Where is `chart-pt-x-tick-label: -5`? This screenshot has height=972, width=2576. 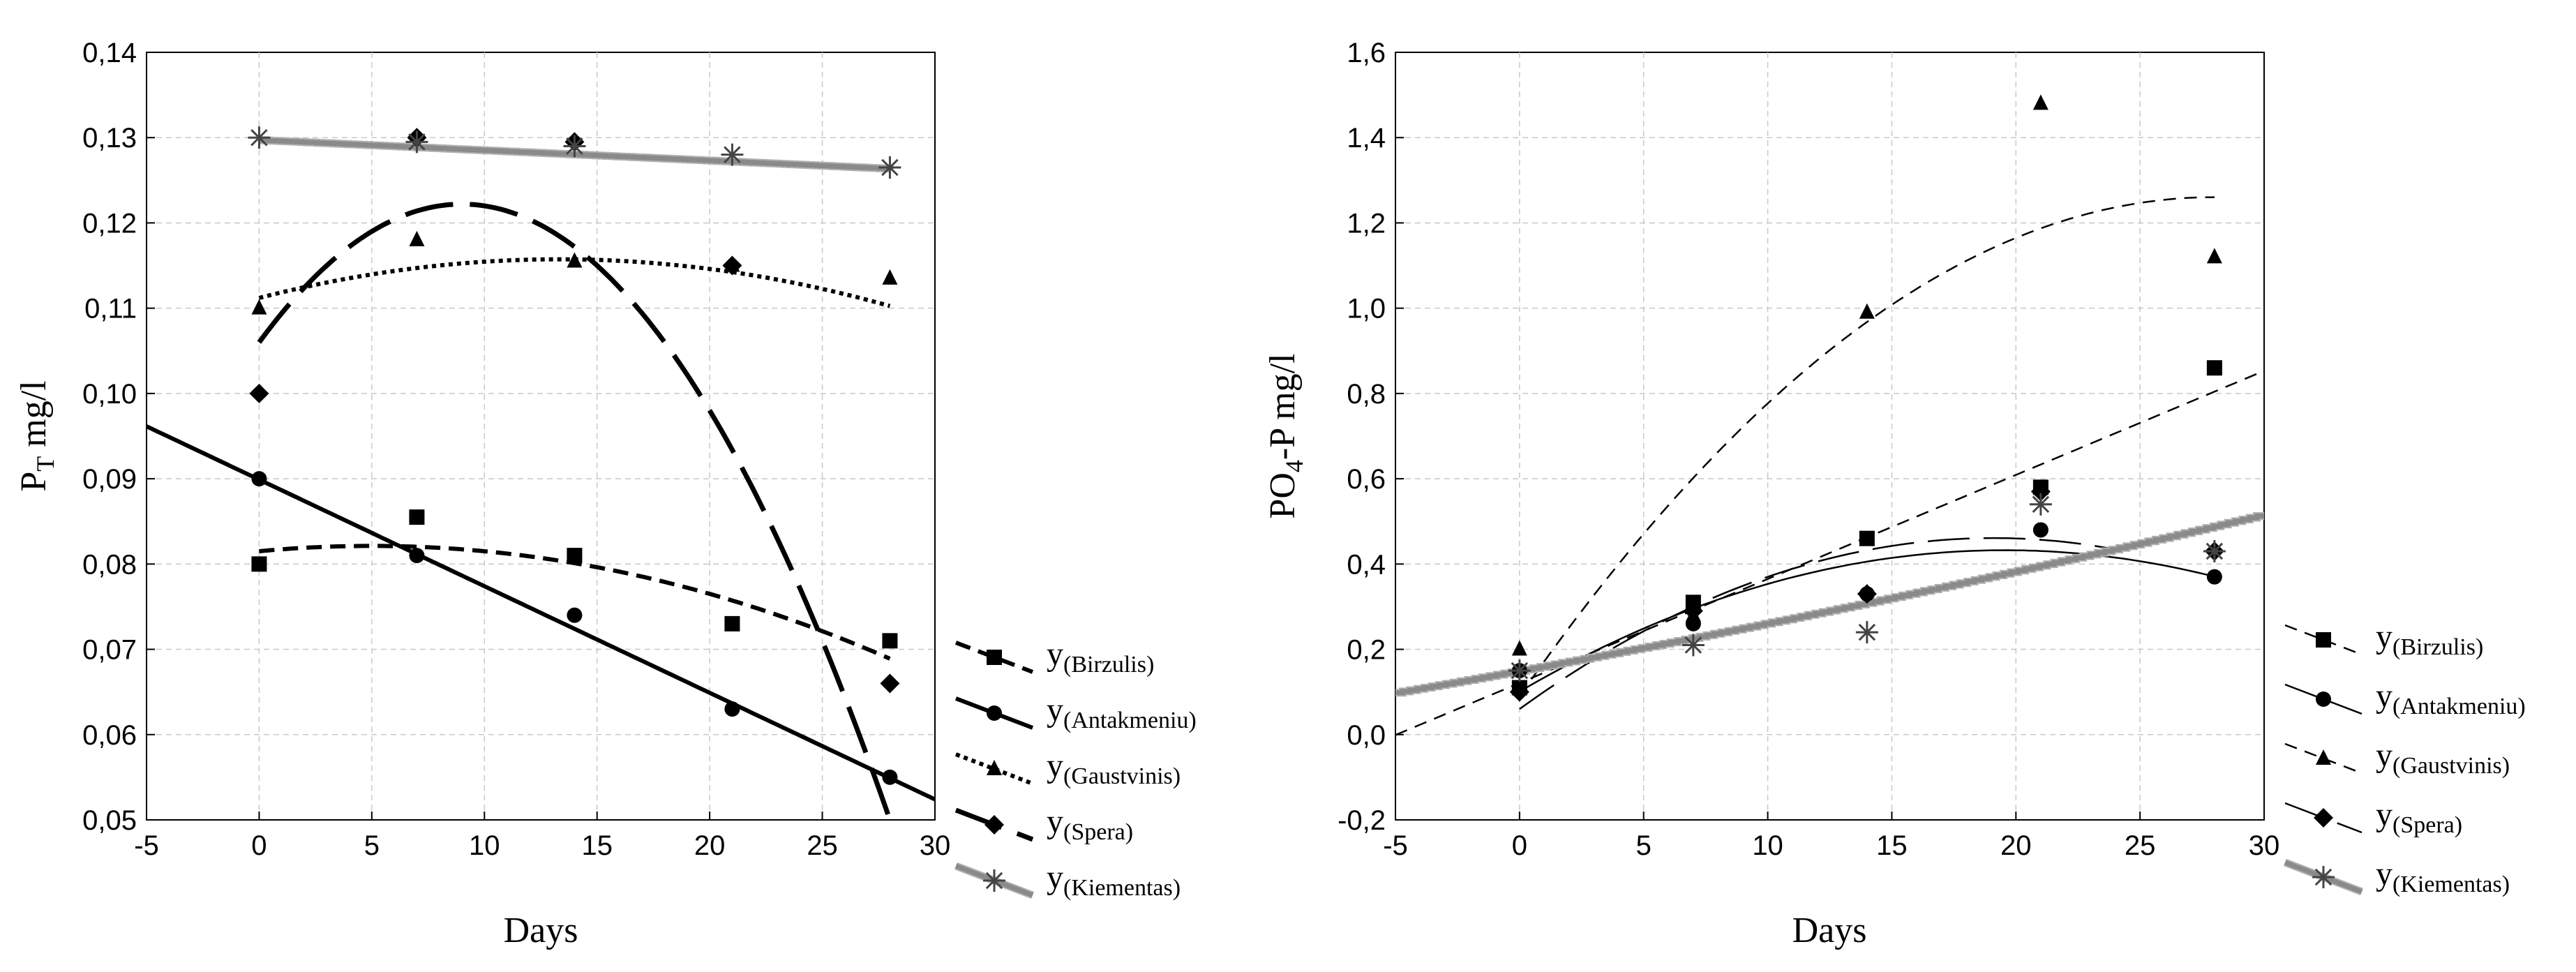
chart-pt-x-tick-label: -5 is located at coordinates (146, 845).